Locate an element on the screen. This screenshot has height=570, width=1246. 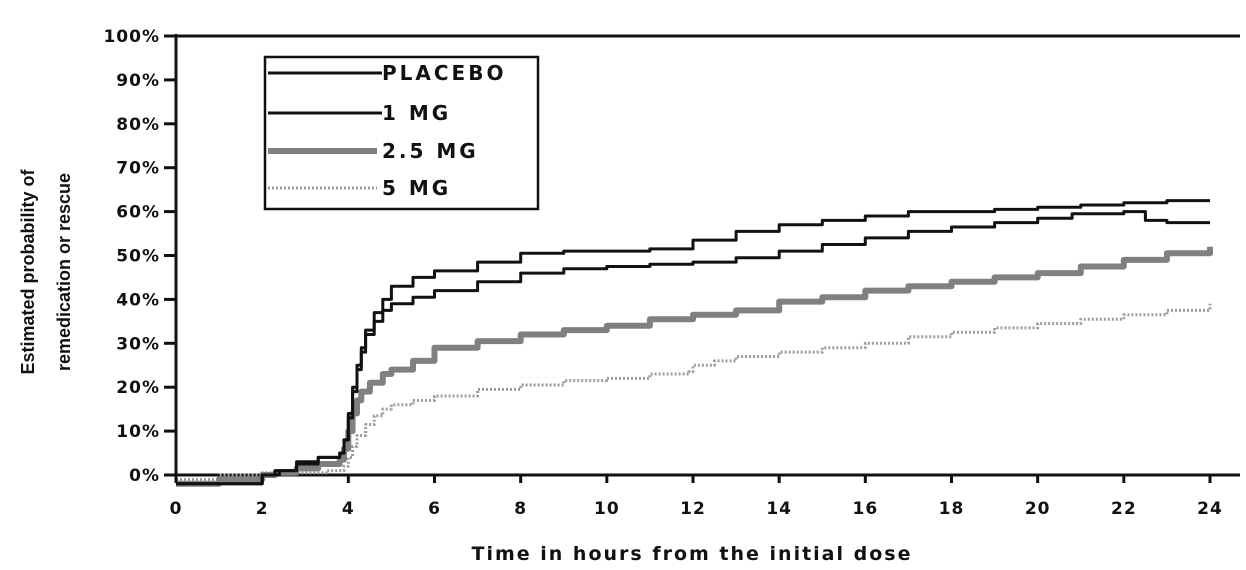
legend-label-5mg: 5 MG is located at coordinates (416, 188).